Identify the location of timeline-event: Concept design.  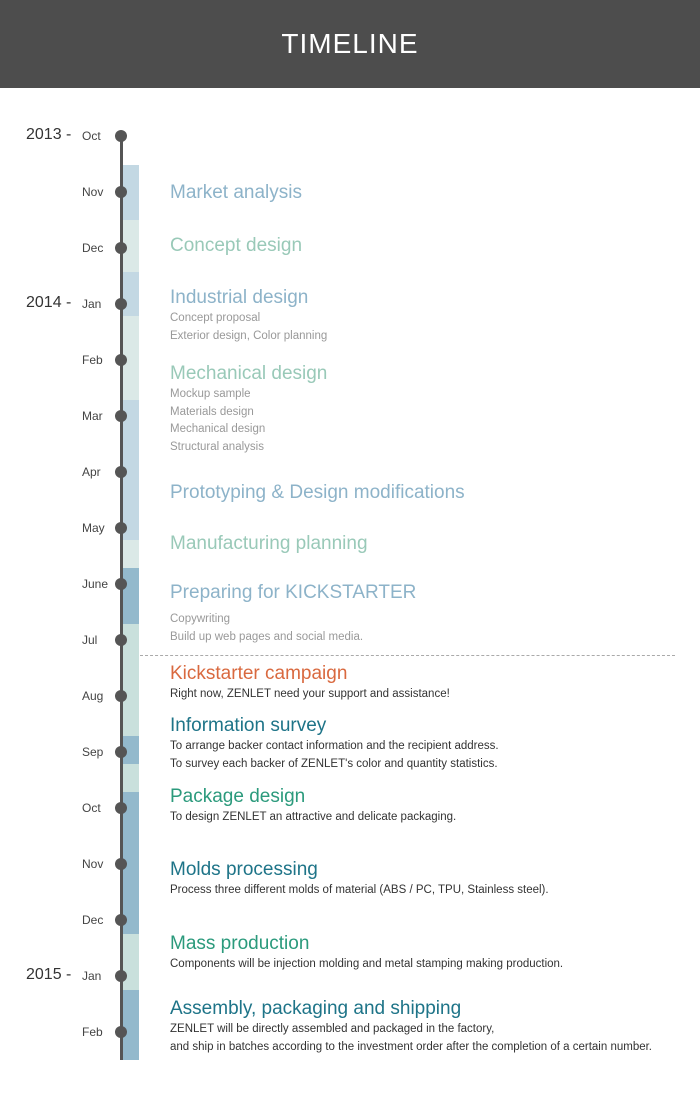
(430, 246).